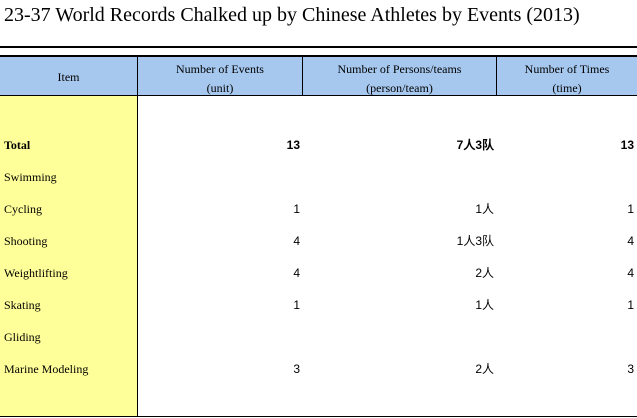  What do you see at coordinates (318, 241) in the screenshot?
I see `table-row: Shooting 4 1人3队 4` at bounding box center [318, 241].